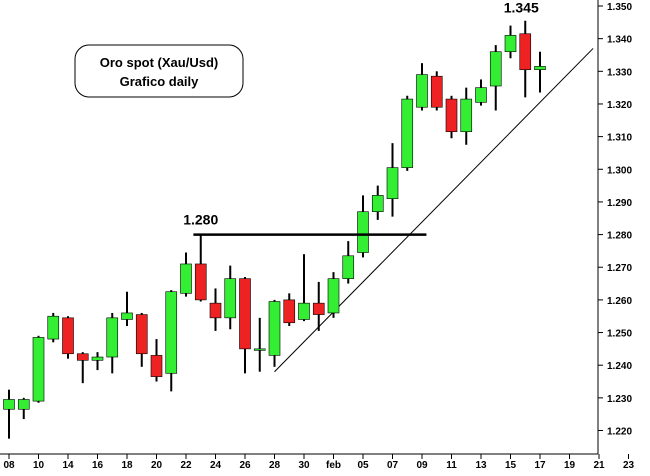  Describe the element at coordinates (619, 138) in the screenshot. I see `y-tick-label: 1.310` at that location.